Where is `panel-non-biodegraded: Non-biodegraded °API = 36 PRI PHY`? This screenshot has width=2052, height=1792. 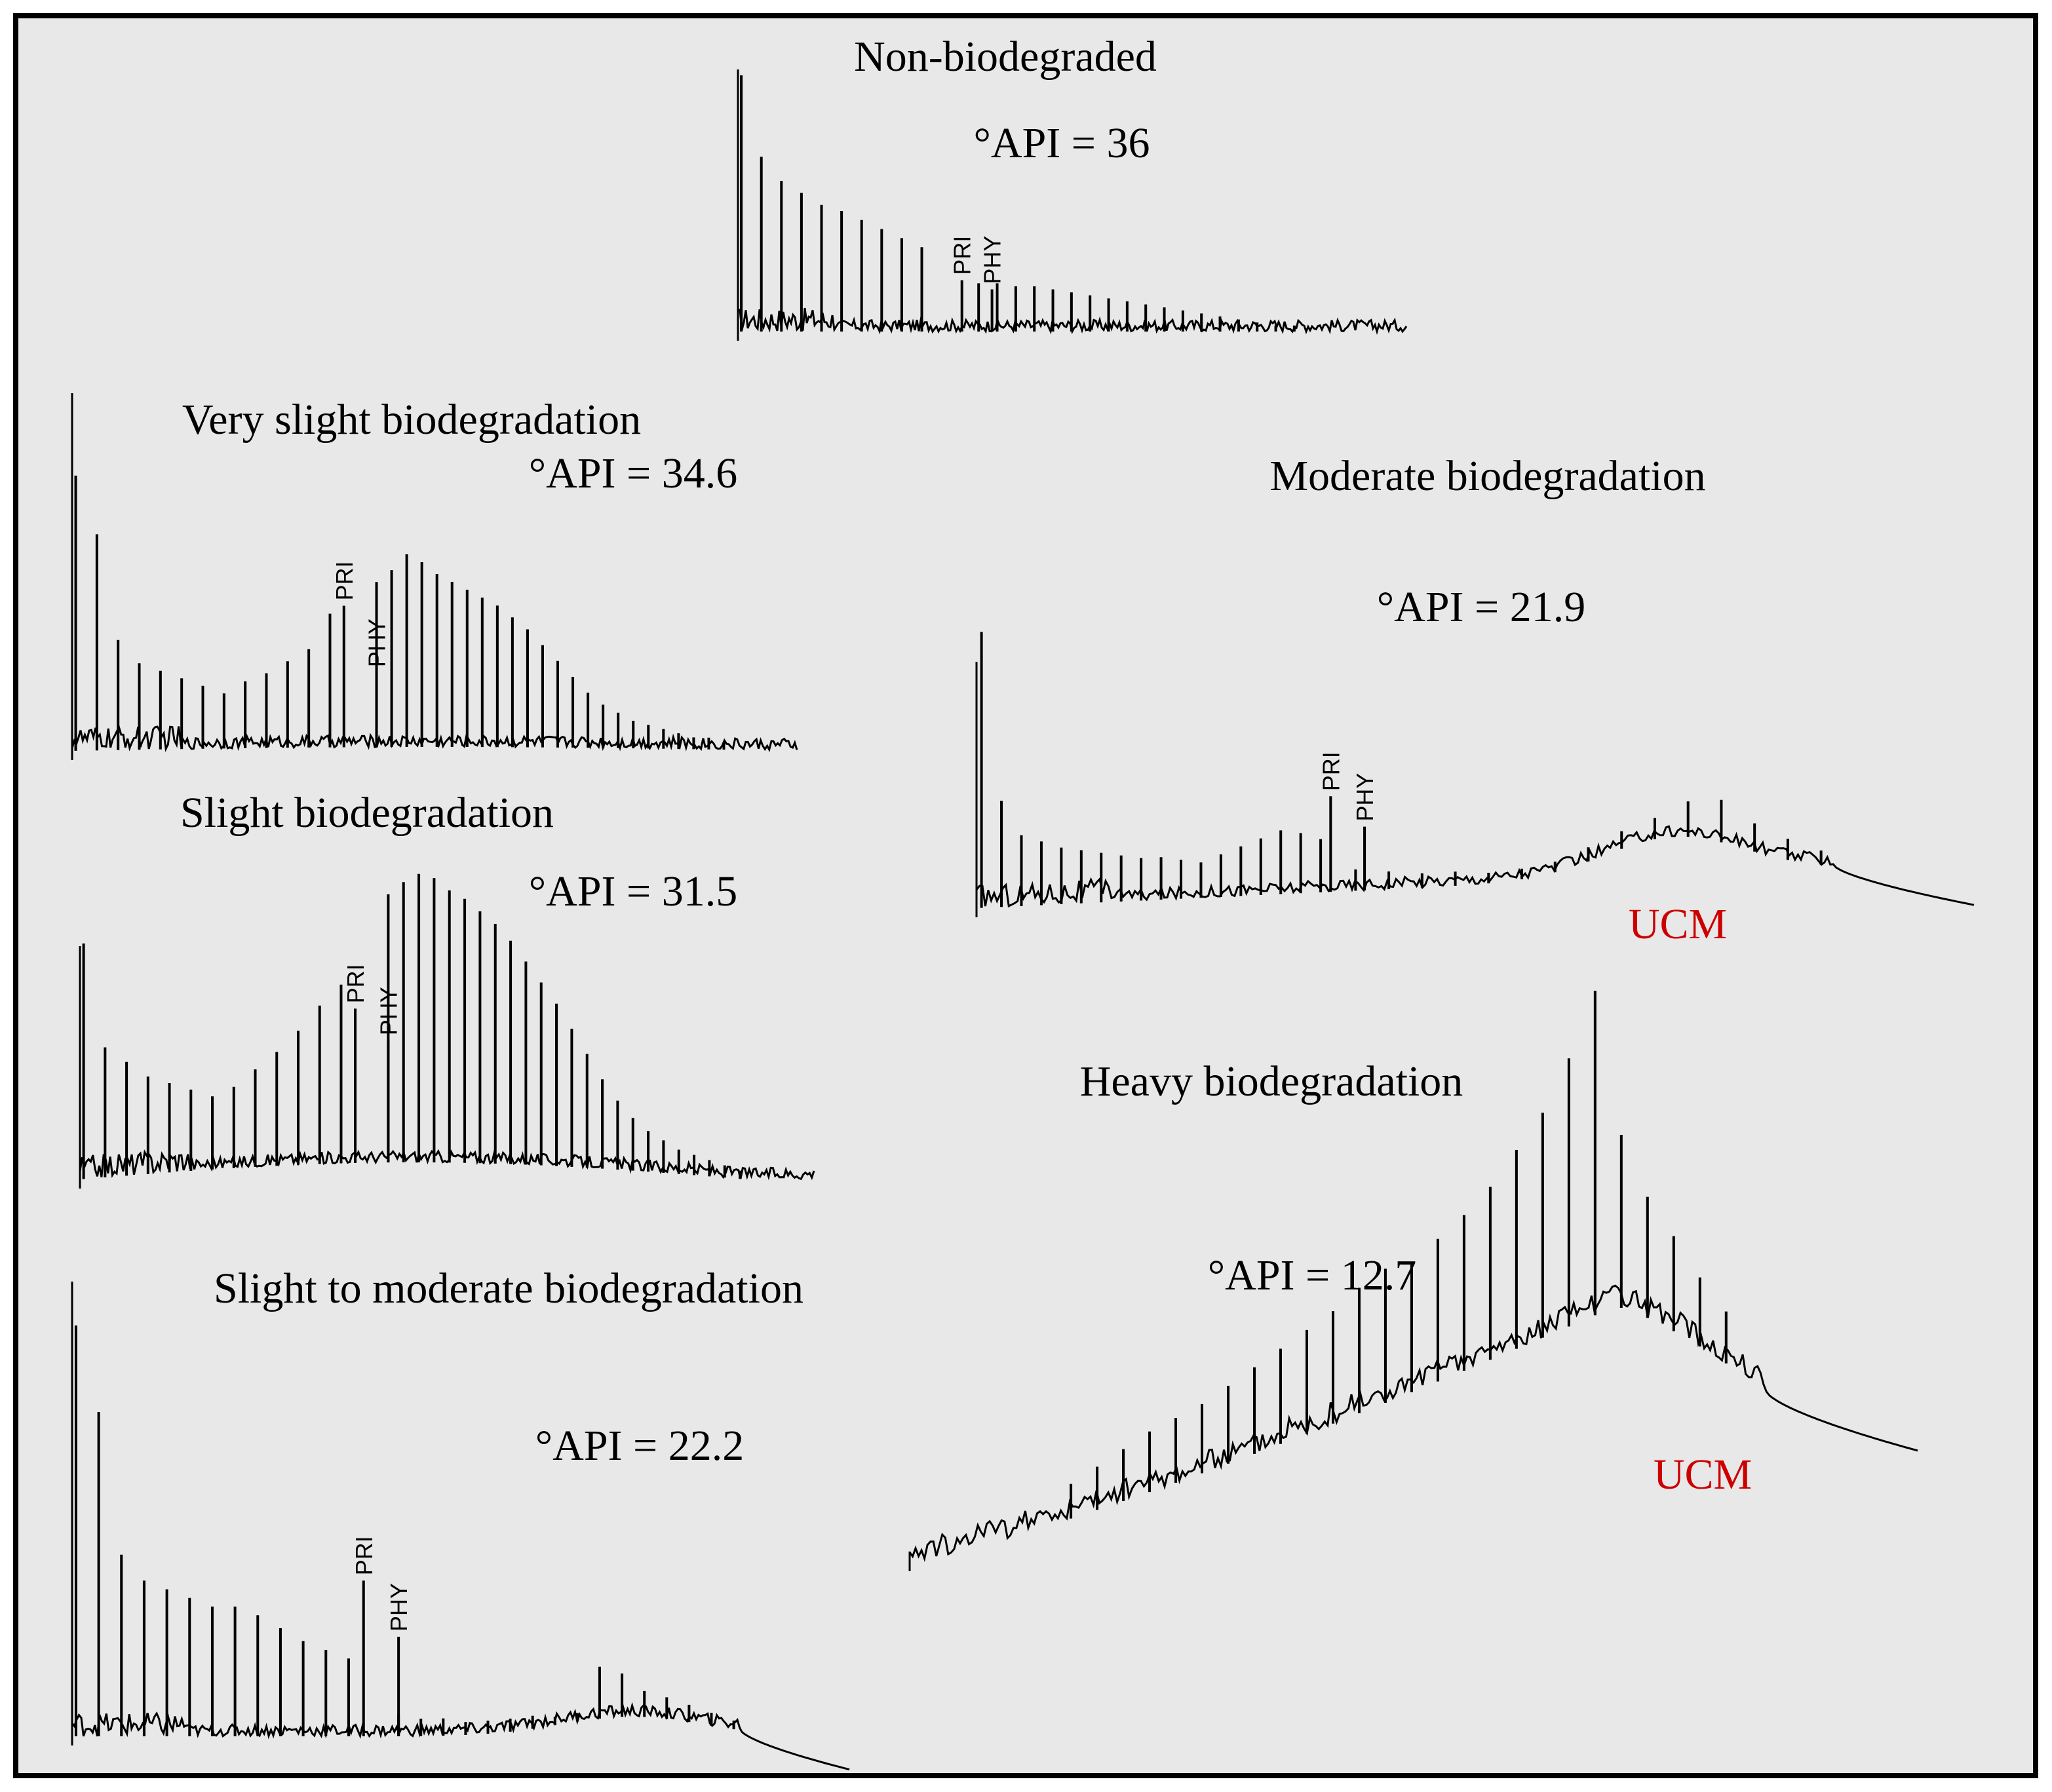 panel-non-biodegraded: Non-biodegraded °API = 36 PRI PHY is located at coordinates (1072, 187).